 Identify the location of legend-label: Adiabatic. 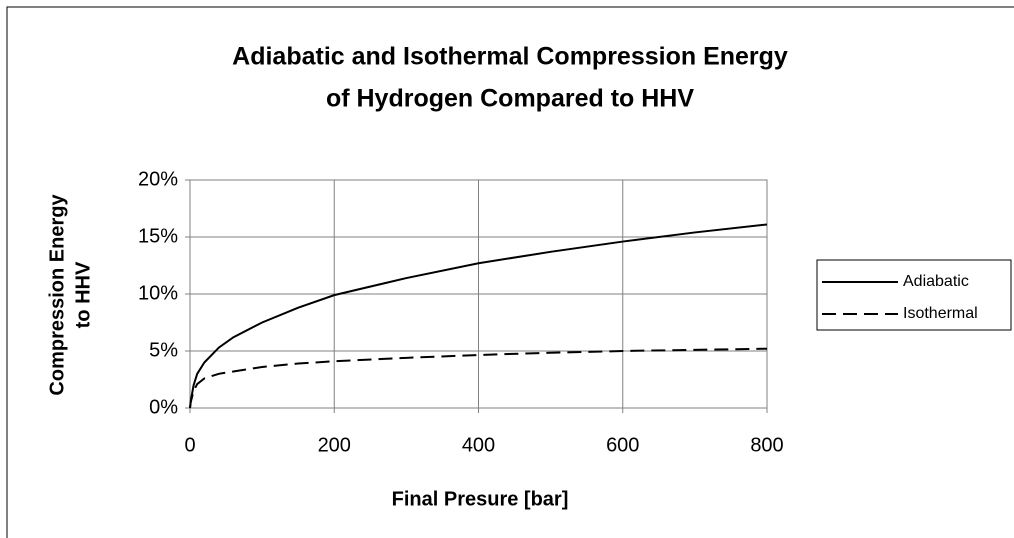
(936, 281).